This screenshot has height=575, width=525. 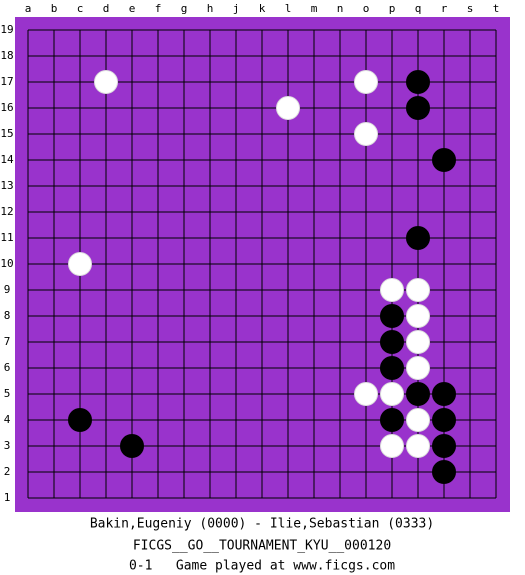 I want to click on column-label: n, so click(x=340, y=8).